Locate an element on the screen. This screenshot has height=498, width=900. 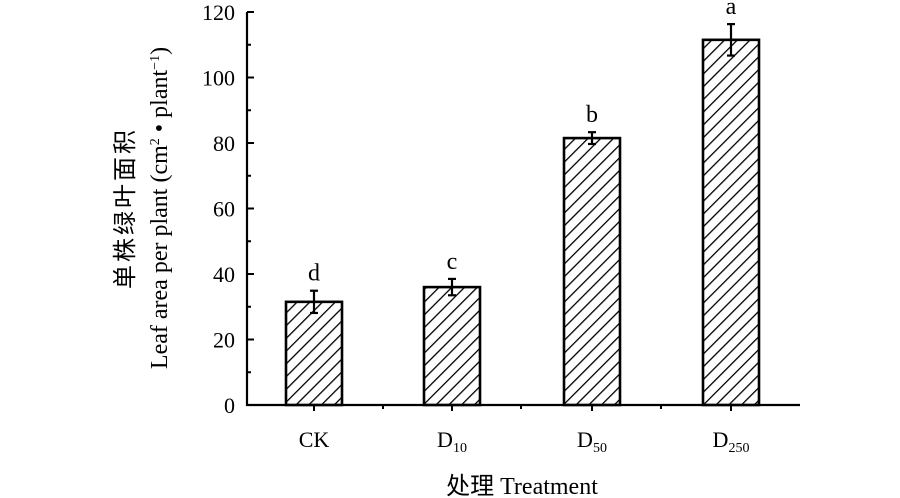
significance-letter: c is located at coordinates (452, 262).